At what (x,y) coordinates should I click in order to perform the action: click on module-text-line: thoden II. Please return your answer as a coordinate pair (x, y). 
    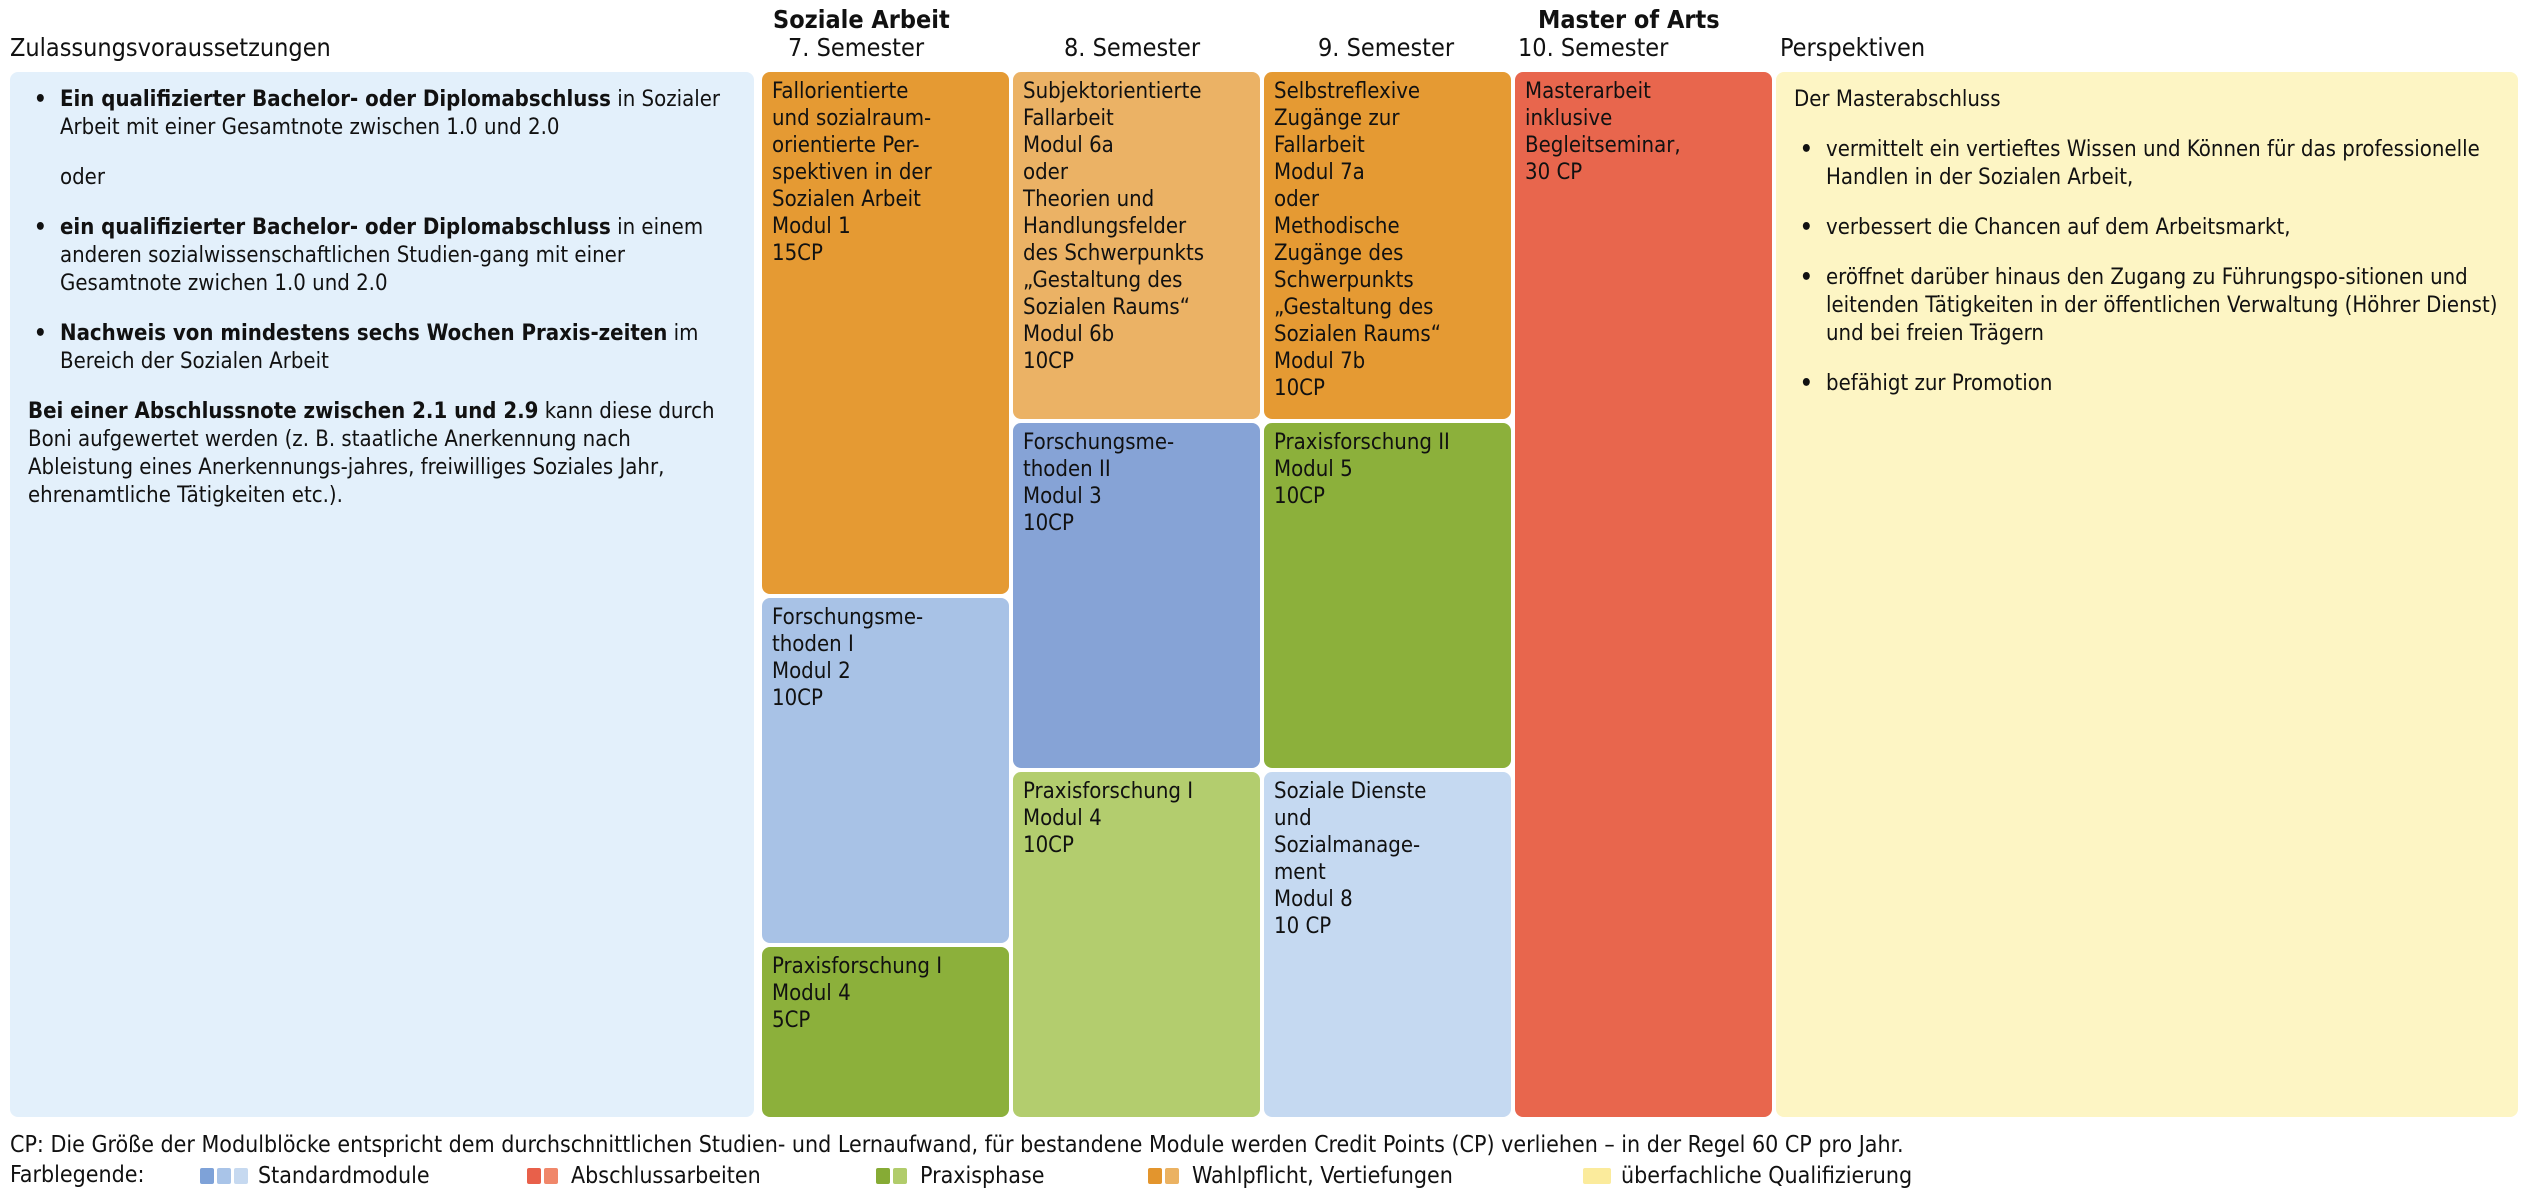
    Looking at the image, I should click on (1067, 469).